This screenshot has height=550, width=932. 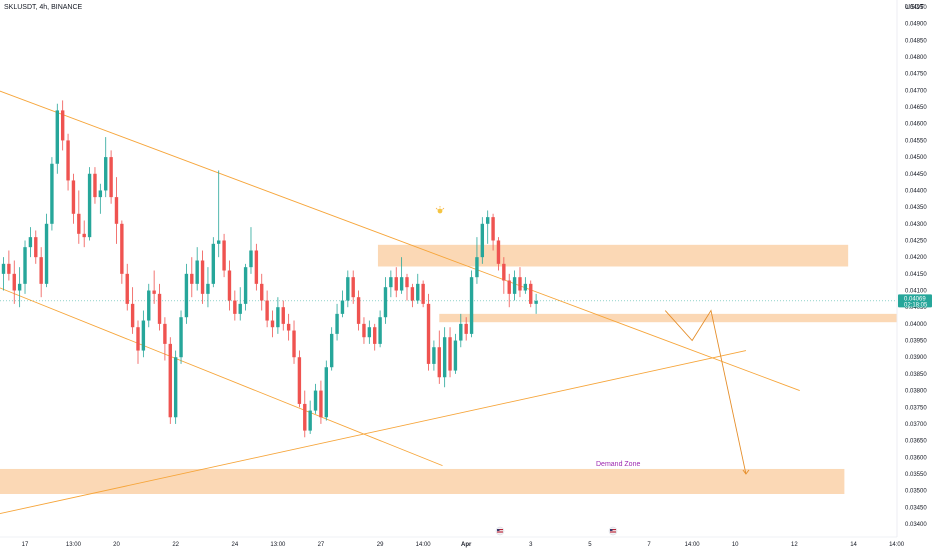 I want to click on upper-resistance-zone, so click(x=613, y=255).